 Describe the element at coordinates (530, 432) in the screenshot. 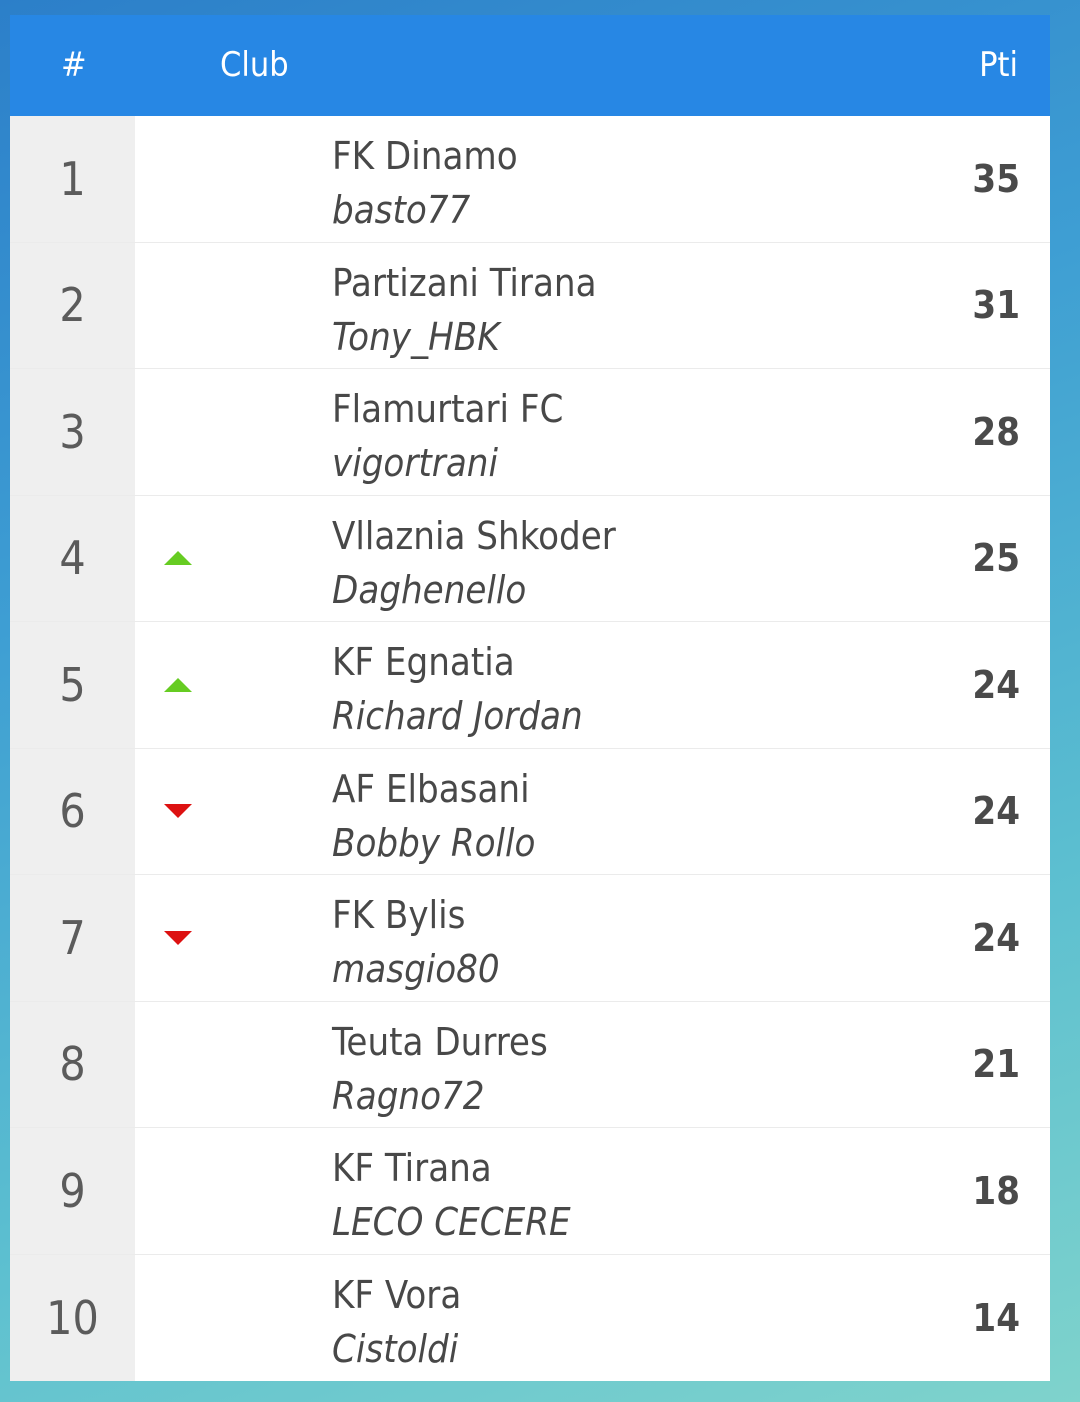

I see `table-row: 3 Flamurtari FC vigortrani 28` at that location.